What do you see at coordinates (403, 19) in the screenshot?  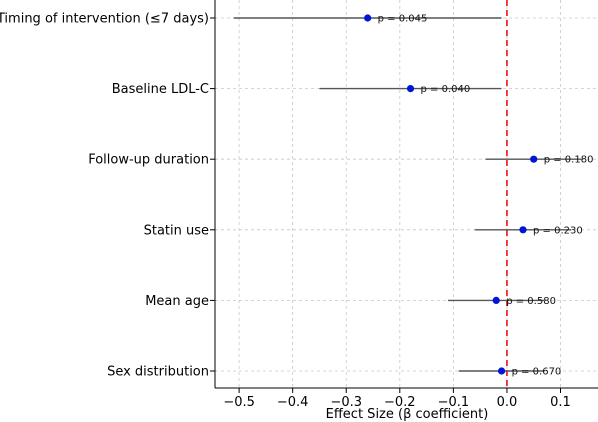 I see `p-value-label: p = 0.045` at bounding box center [403, 19].